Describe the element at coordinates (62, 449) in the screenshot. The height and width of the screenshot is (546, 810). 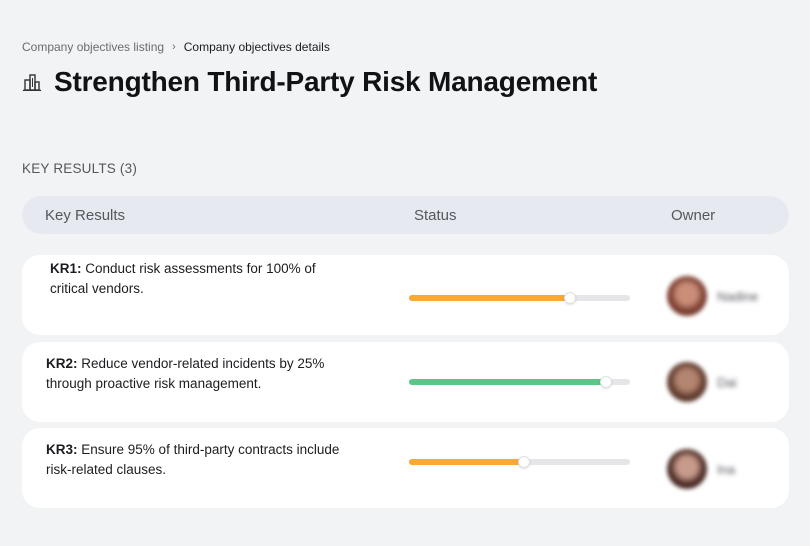
I see `key-result-code: KR3:` at that location.